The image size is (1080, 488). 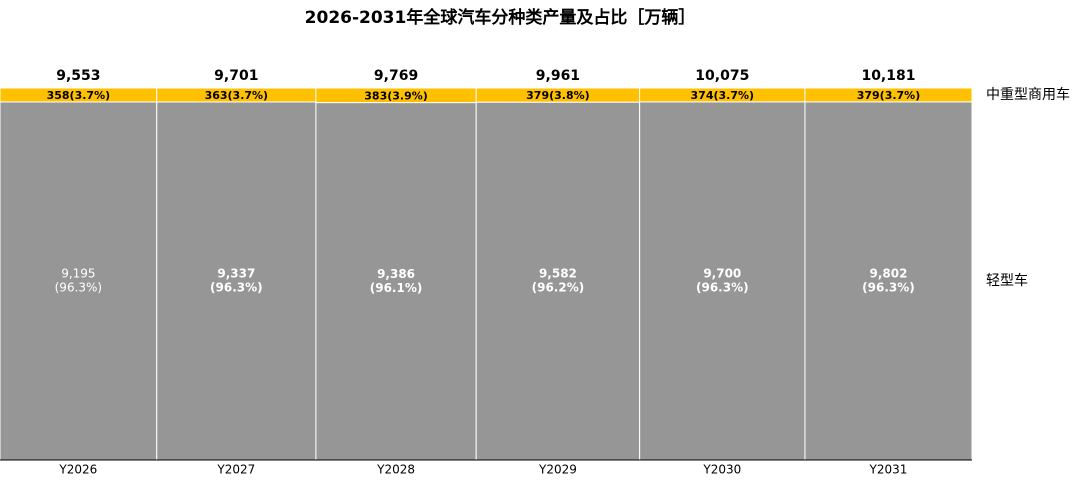 I want to click on value-label: 363(3.7%), so click(x=237, y=95).